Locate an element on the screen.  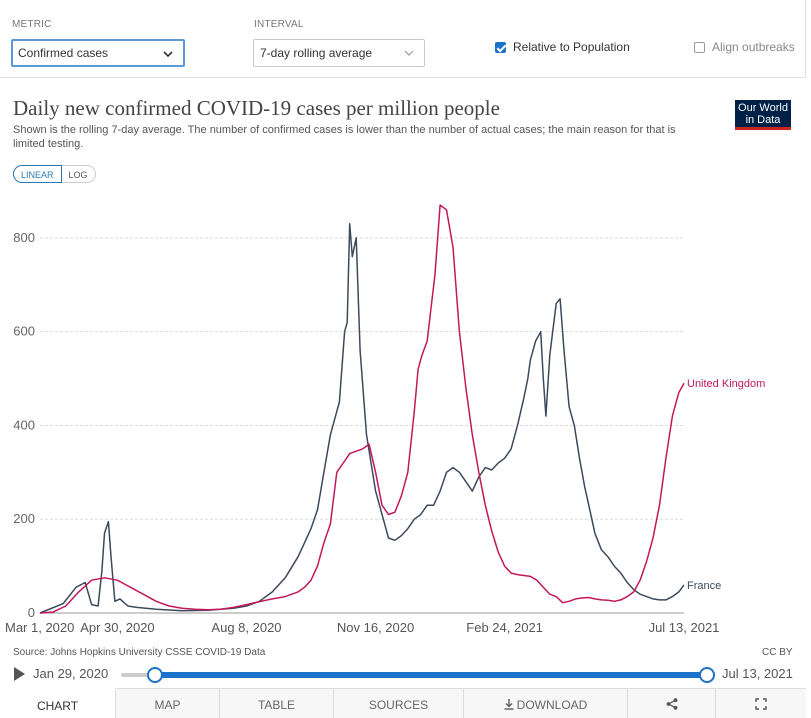
timeline-start-handle is located at coordinates (155, 675).